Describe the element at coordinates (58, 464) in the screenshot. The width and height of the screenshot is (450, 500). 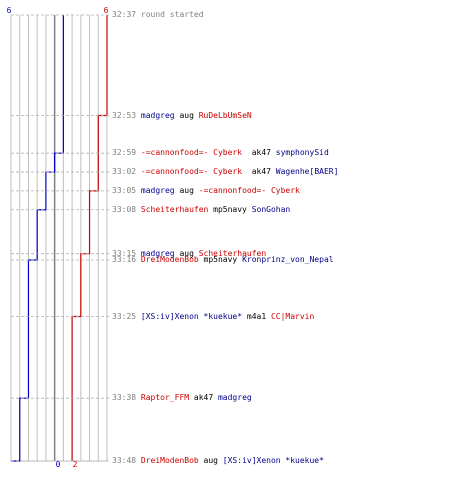
I see `blue-end-label: 0` at that location.